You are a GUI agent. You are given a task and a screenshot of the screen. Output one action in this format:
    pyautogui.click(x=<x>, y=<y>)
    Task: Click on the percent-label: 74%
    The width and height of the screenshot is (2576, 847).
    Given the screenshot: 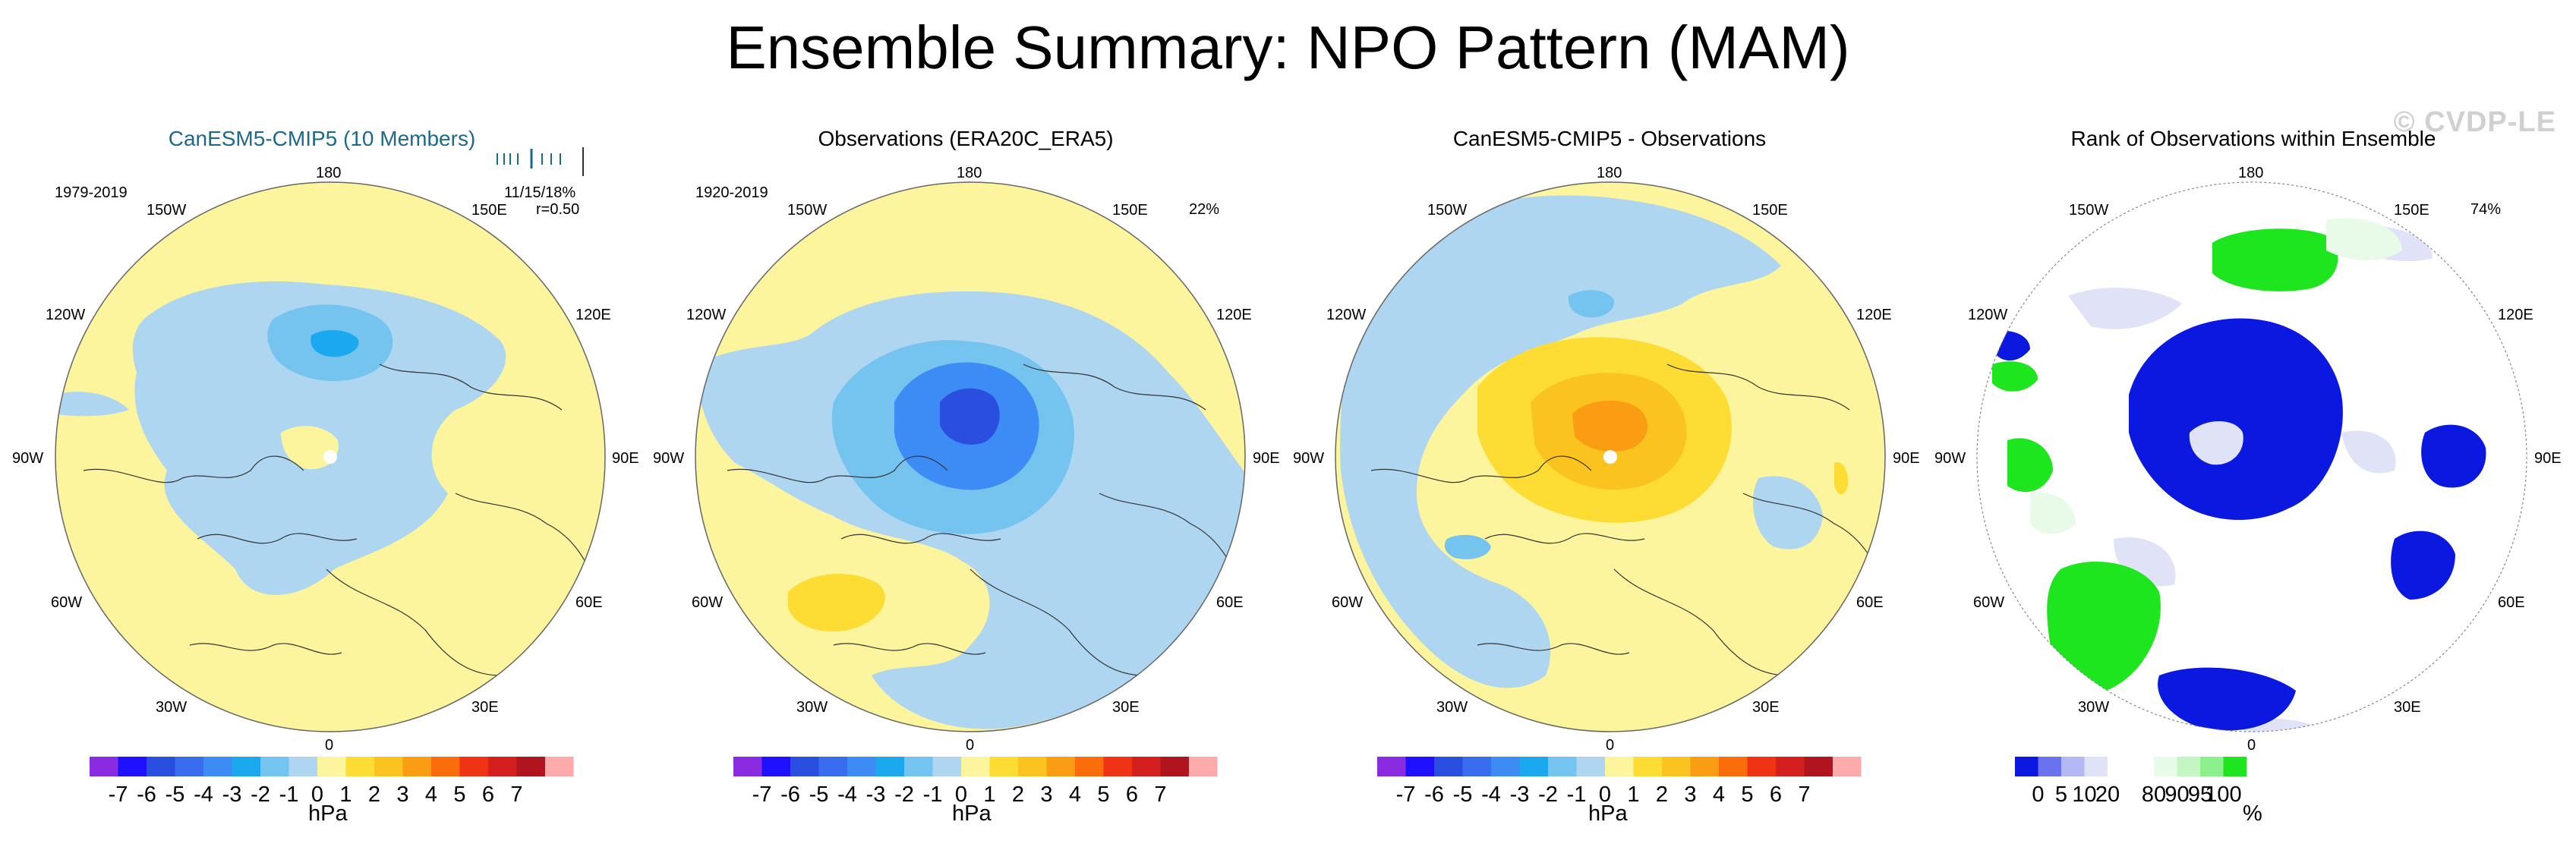 What is the action you would take?
    pyautogui.click(x=2486, y=209)
    